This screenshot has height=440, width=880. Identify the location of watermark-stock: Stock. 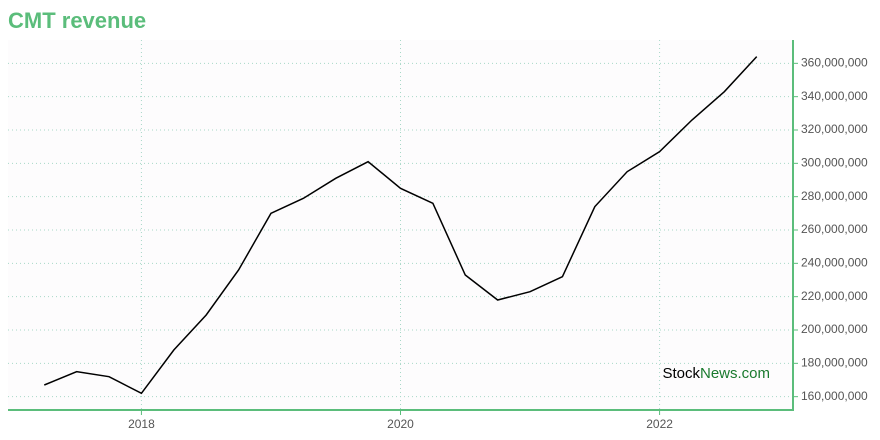
(681, 373).